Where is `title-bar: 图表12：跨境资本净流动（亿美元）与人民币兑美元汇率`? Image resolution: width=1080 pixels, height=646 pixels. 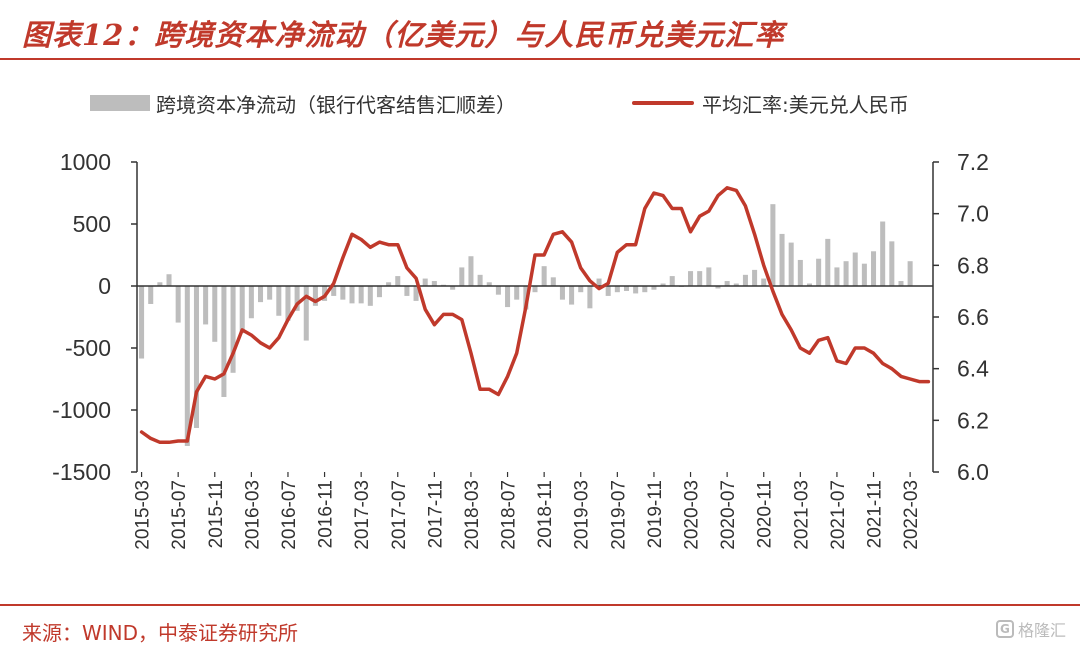
title-bar: 图表12：跨境资本净流动（亿美元）与人民币兑美元汇率 is located at coordinates (540, 30).